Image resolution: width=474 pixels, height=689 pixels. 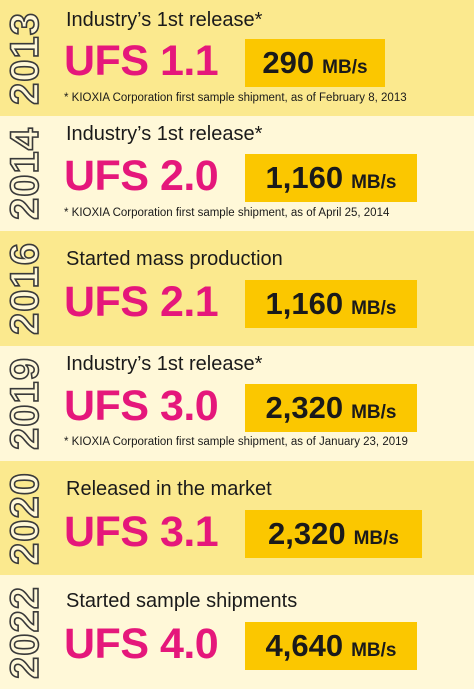 I want to click on product-name: UFS 3.1, so click(x=141, y=532).